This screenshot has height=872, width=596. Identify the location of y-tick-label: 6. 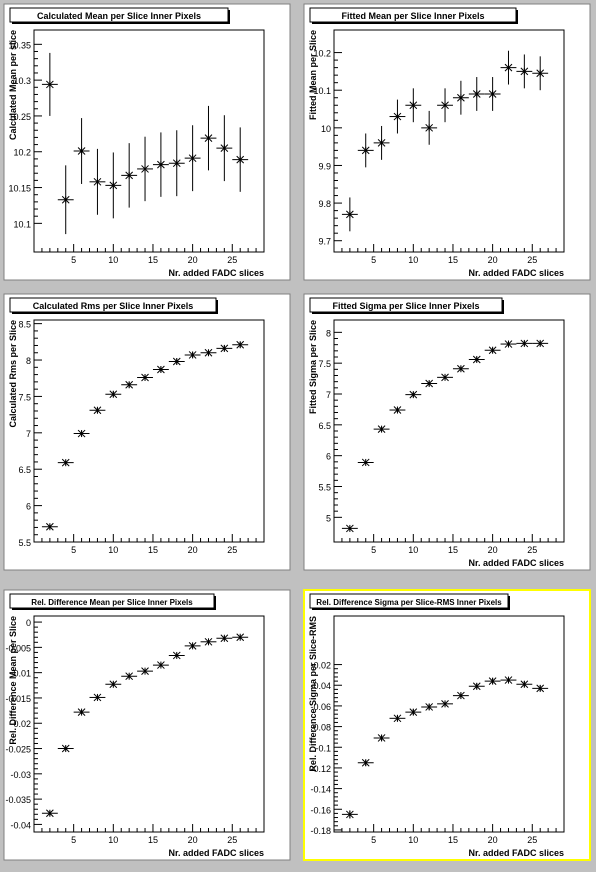
(328, 457).